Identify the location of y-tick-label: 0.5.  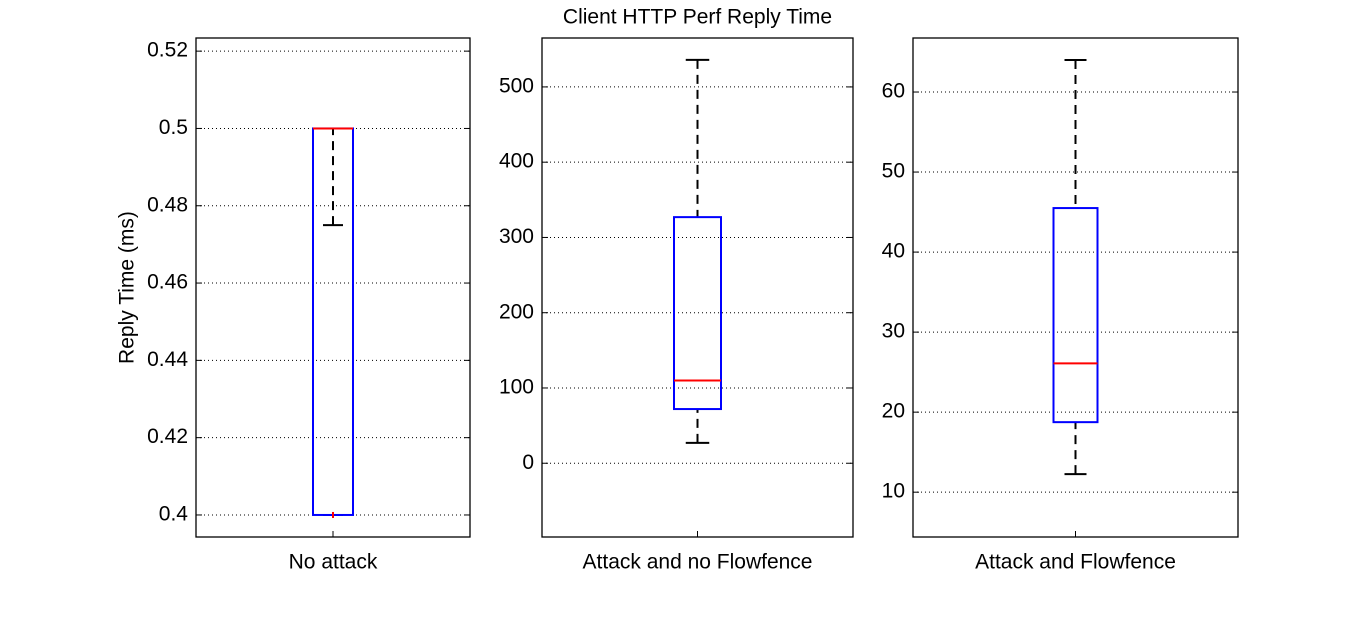
(173, 127).